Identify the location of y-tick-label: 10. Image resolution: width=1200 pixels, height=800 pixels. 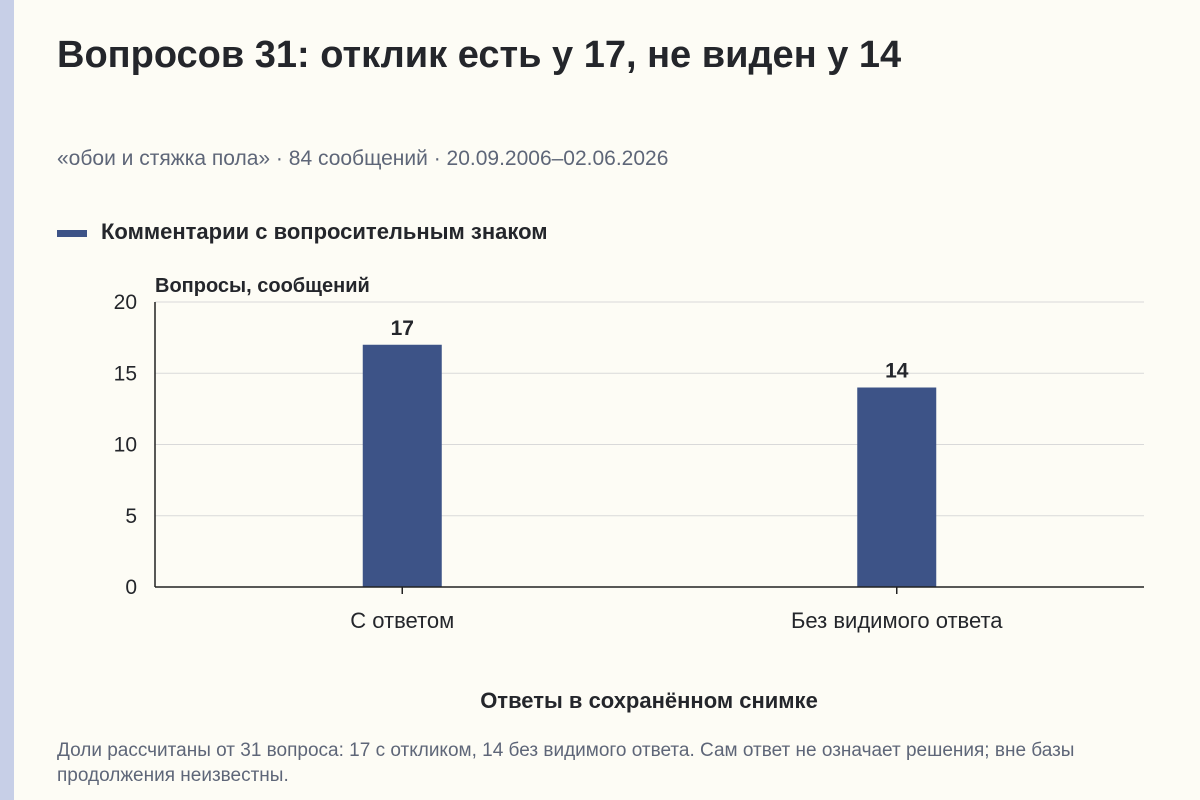
(125, 445).